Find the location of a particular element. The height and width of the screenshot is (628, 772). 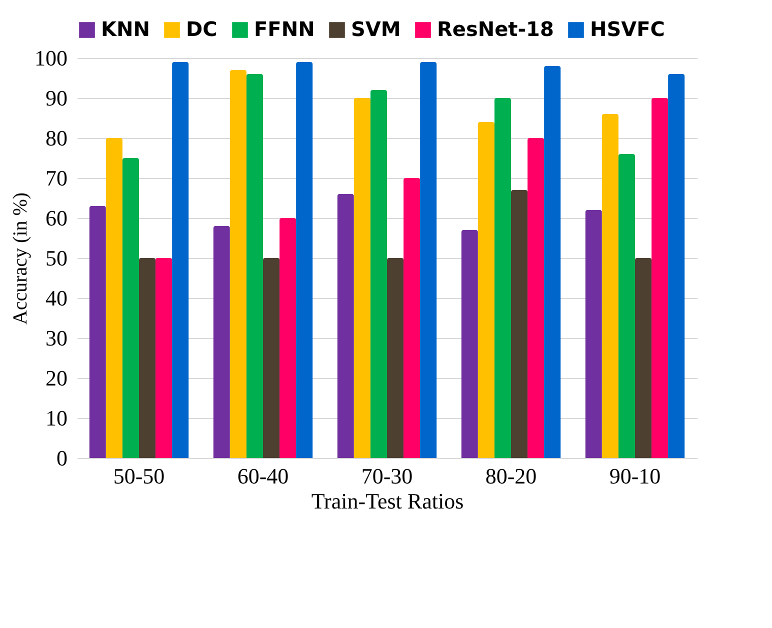

y-tick-label: 0 is located at coordinates (62, 458).